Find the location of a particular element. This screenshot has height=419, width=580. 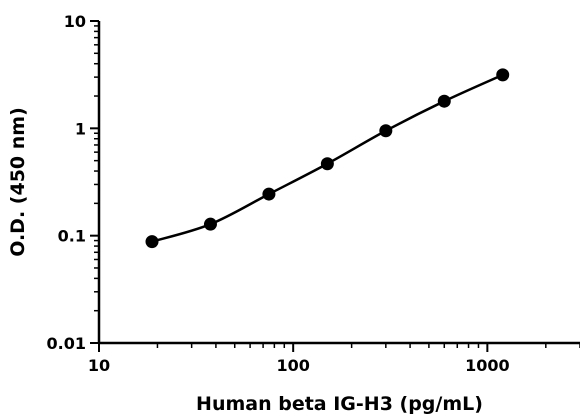

x-axis: 10 100 1000 is located at coordinates (334, 358).